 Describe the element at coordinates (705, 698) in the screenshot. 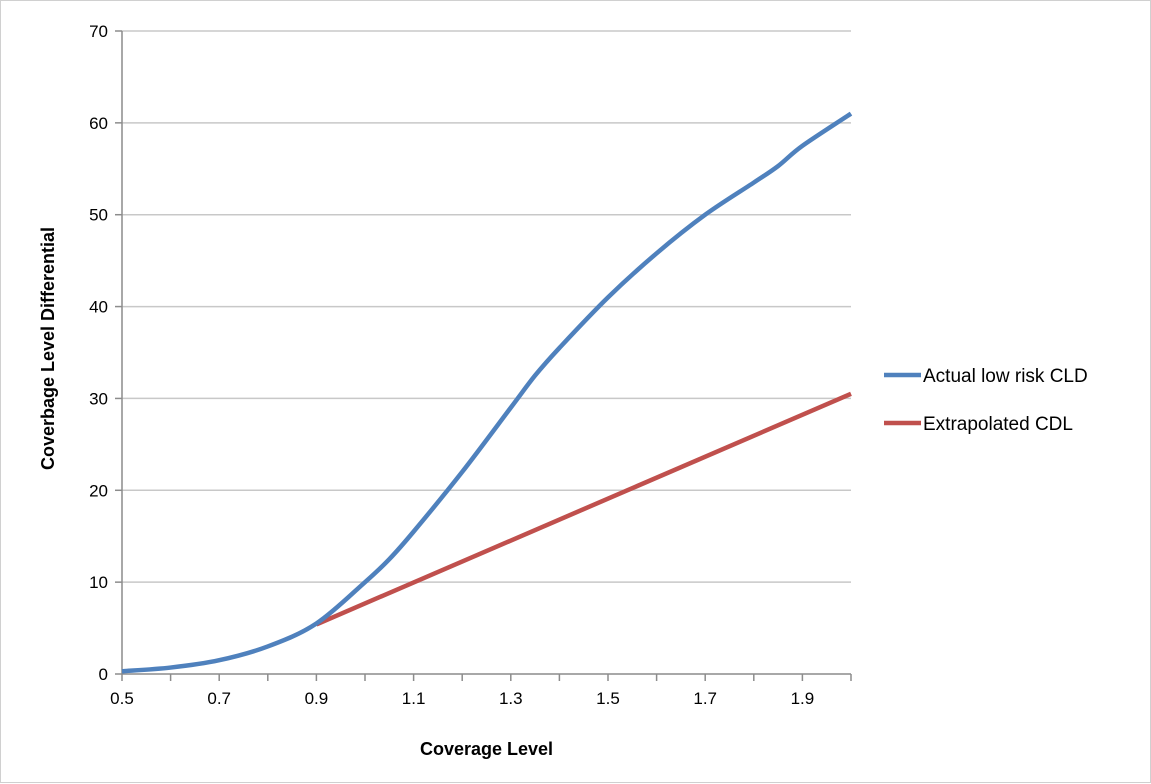

I see `x-tick-label: 1.7` at that location.